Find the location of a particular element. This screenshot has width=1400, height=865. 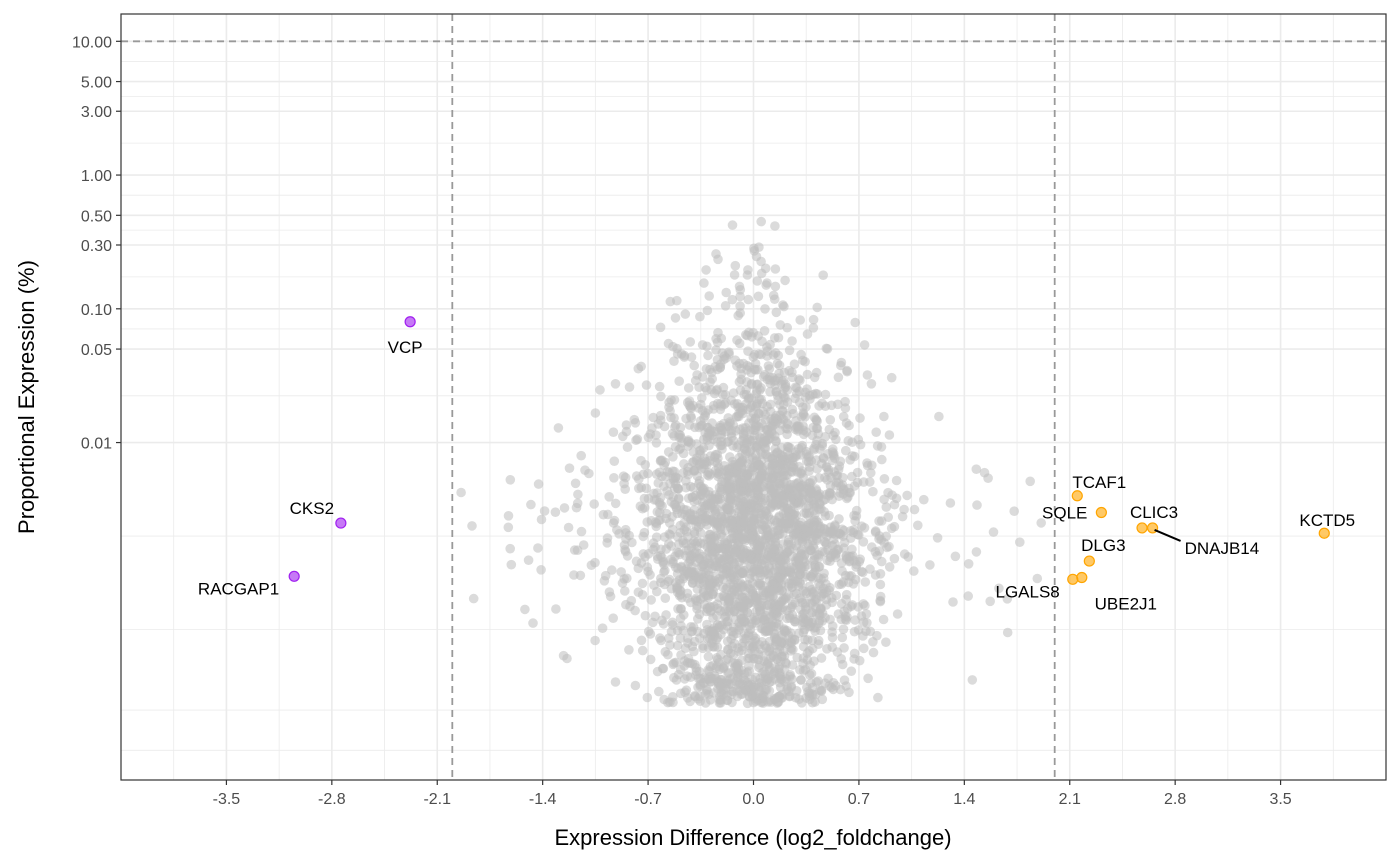

gene-label-dnajb14: DNAJB14 is located at coordinates (1222, 548).